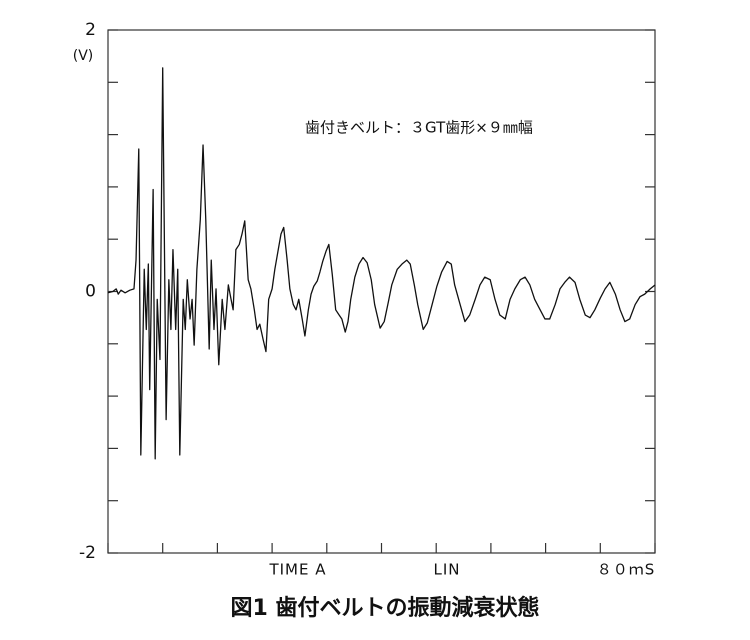  I want to click on y-unit: (V), so click(83, 56).